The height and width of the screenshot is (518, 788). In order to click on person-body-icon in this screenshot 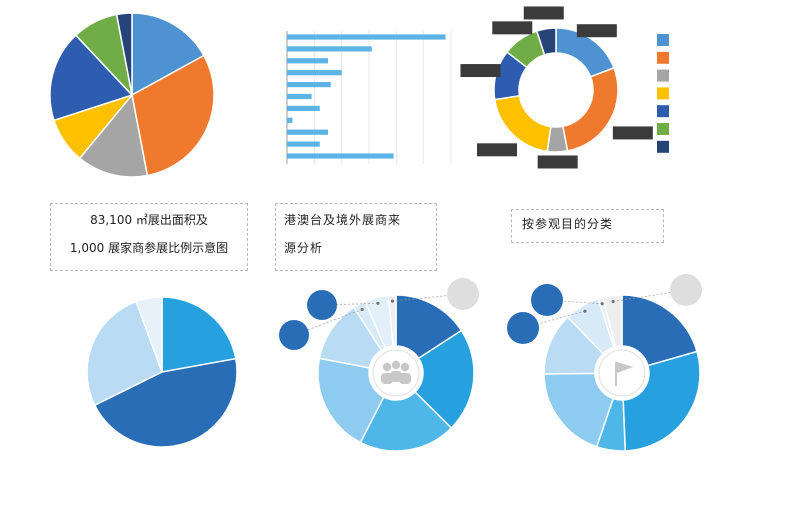, I will do `click(396, 376)`.